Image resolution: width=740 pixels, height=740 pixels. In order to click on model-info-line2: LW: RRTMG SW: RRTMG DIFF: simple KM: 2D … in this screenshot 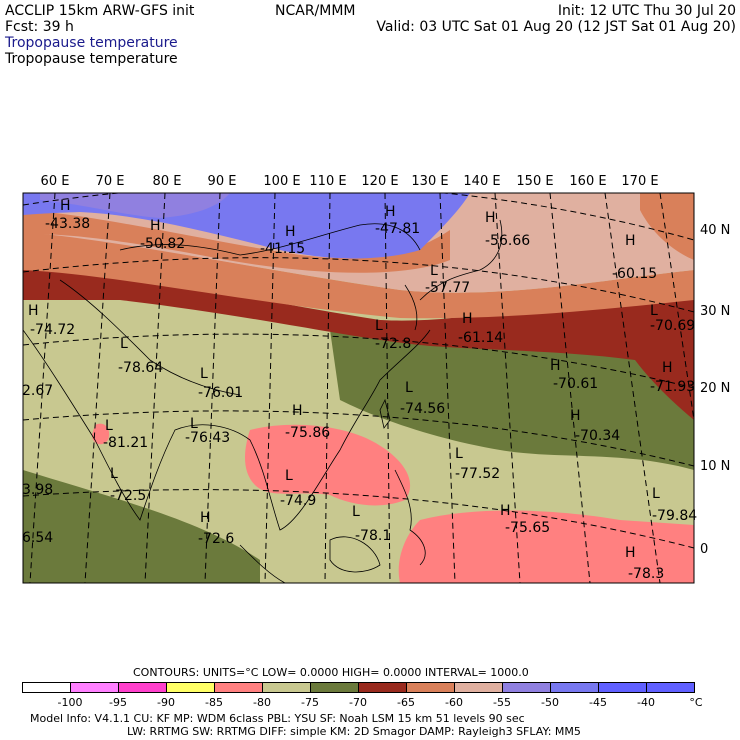, I will do `click(354, 731)`.